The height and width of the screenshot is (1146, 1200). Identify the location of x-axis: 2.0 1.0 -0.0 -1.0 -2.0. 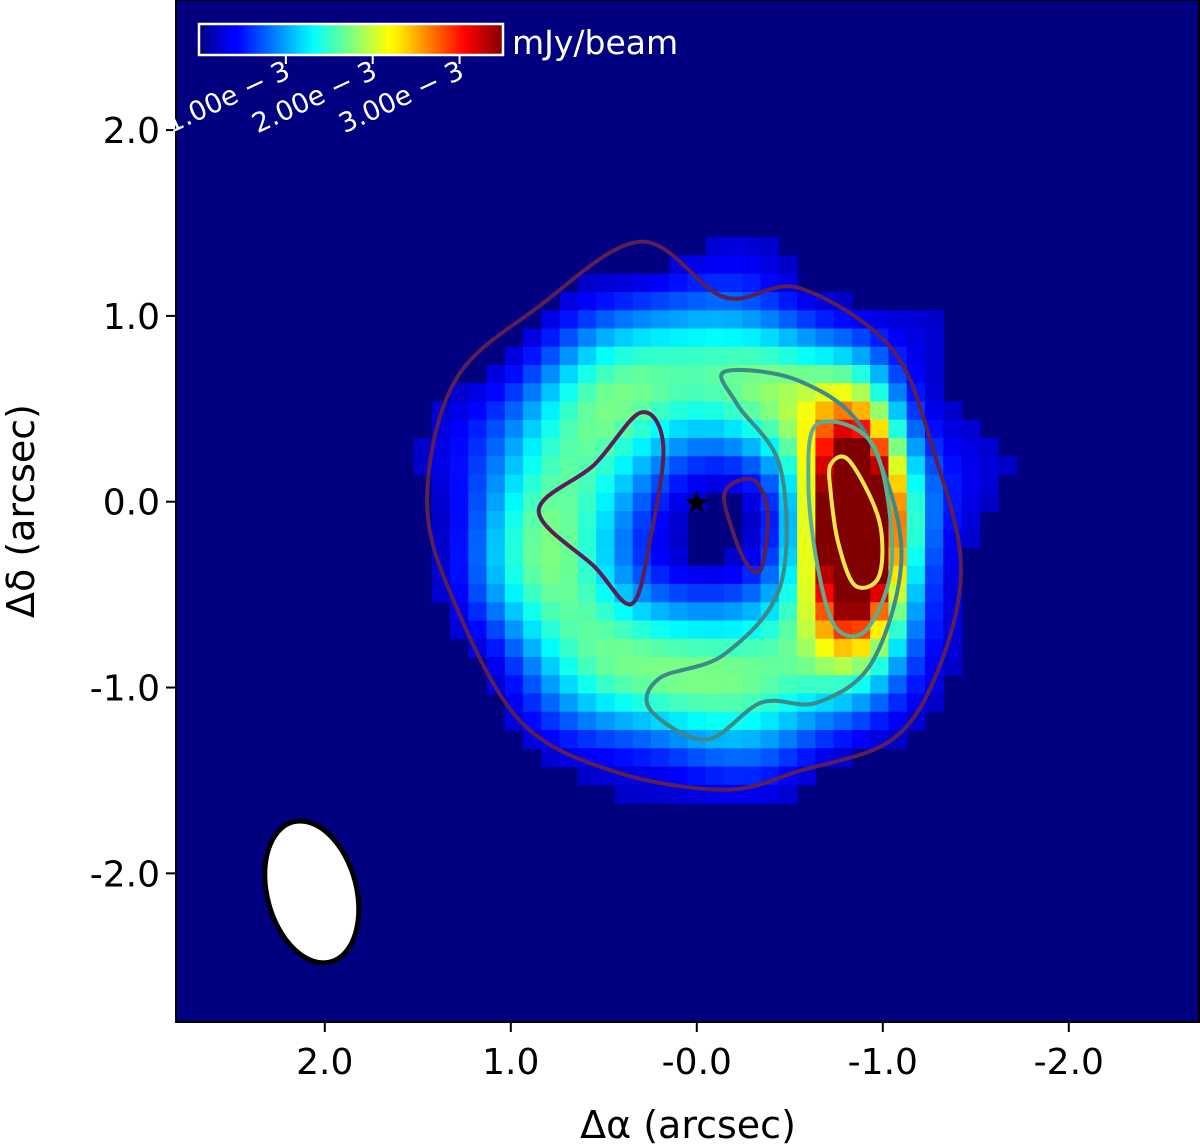
(700, 1052).